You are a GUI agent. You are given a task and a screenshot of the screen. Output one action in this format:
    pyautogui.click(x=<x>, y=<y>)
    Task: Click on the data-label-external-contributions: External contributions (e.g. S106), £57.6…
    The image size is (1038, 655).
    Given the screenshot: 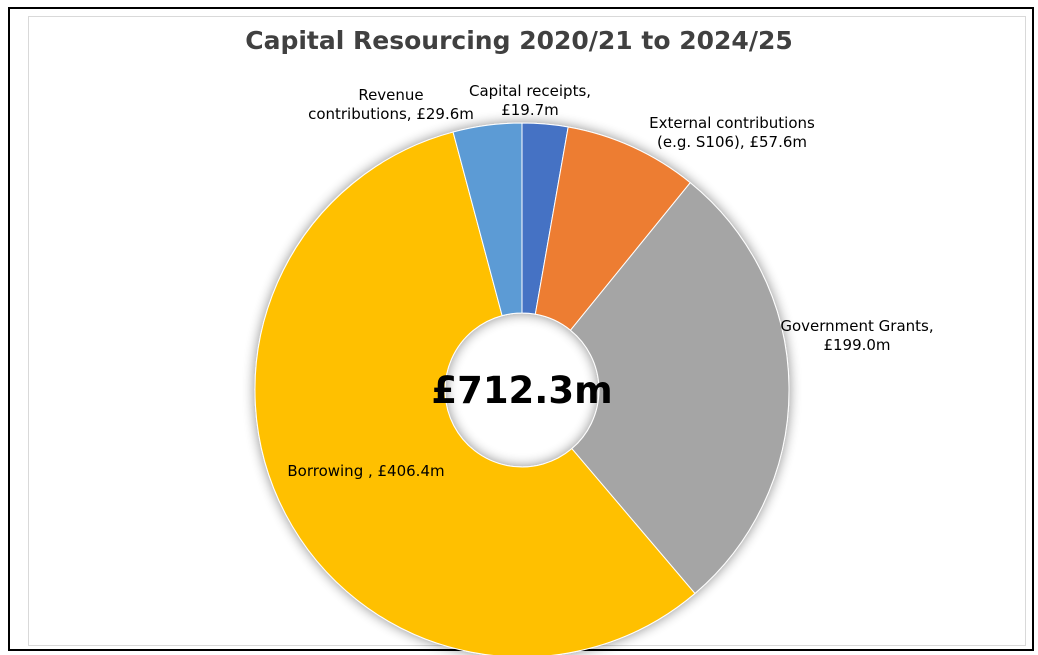 What is the action you would take?
    pyautogui.click(x=732, y=132)
    